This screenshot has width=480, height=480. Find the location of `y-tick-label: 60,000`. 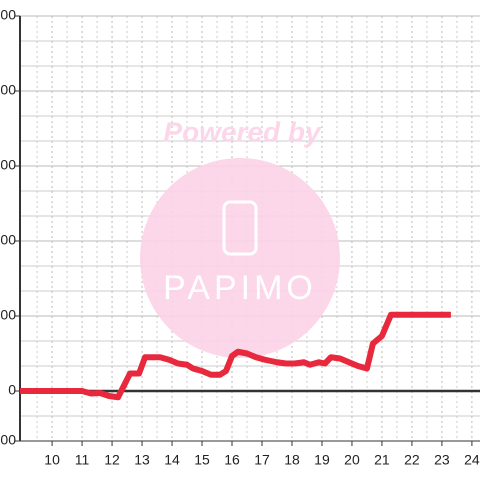

y-tick-label: 60,000 is located at coordinates (8, 240).